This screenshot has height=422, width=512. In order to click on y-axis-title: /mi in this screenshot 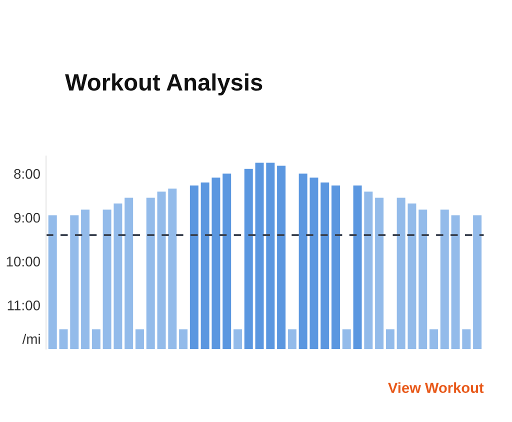, I will do `click(31, 339)`.